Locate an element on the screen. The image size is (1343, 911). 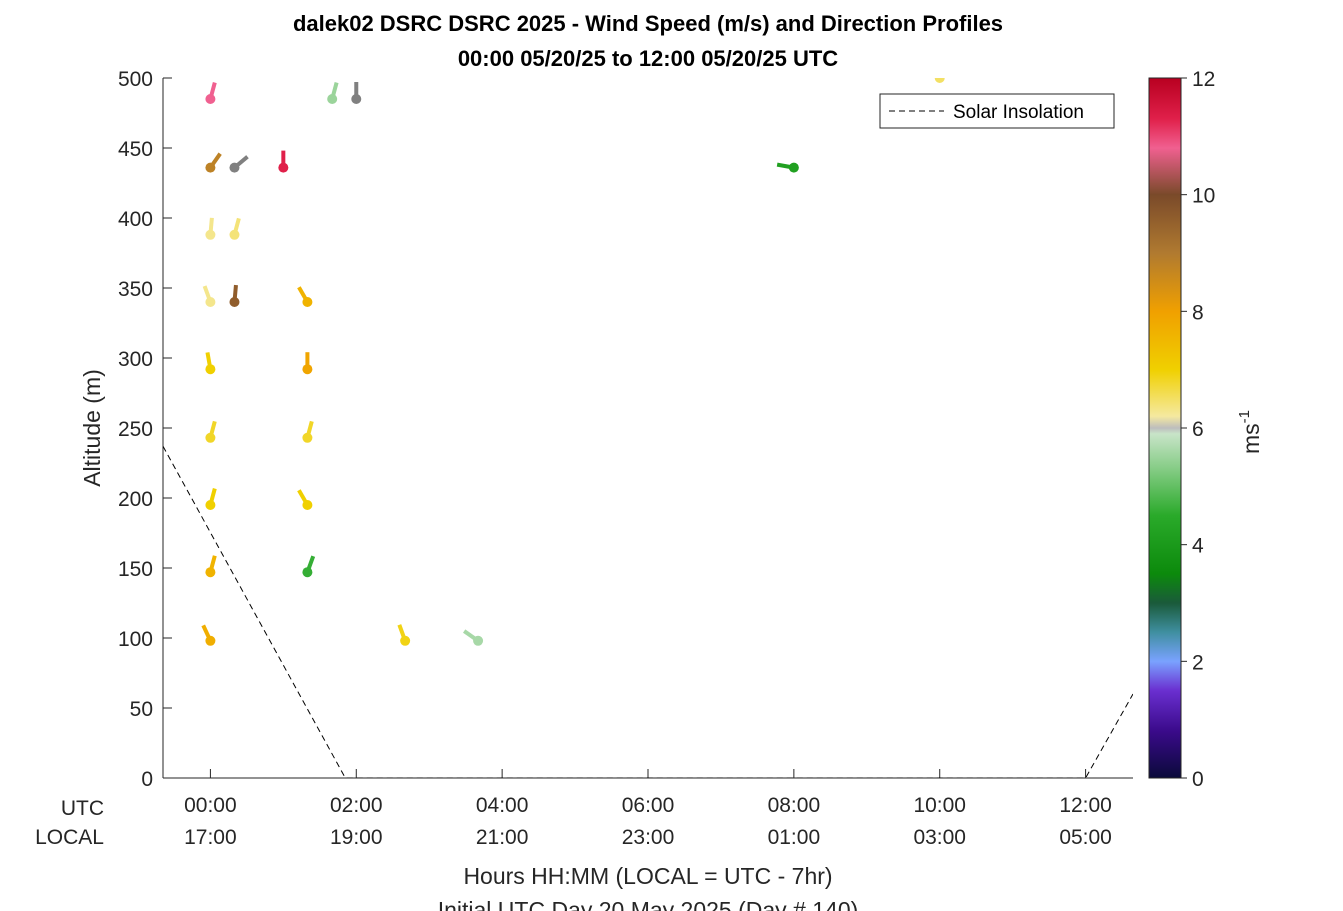
chart-subtitle: 00:00 05/20/25 to 12:00 05/20/25 UTC is located at coordinates (648, 58).